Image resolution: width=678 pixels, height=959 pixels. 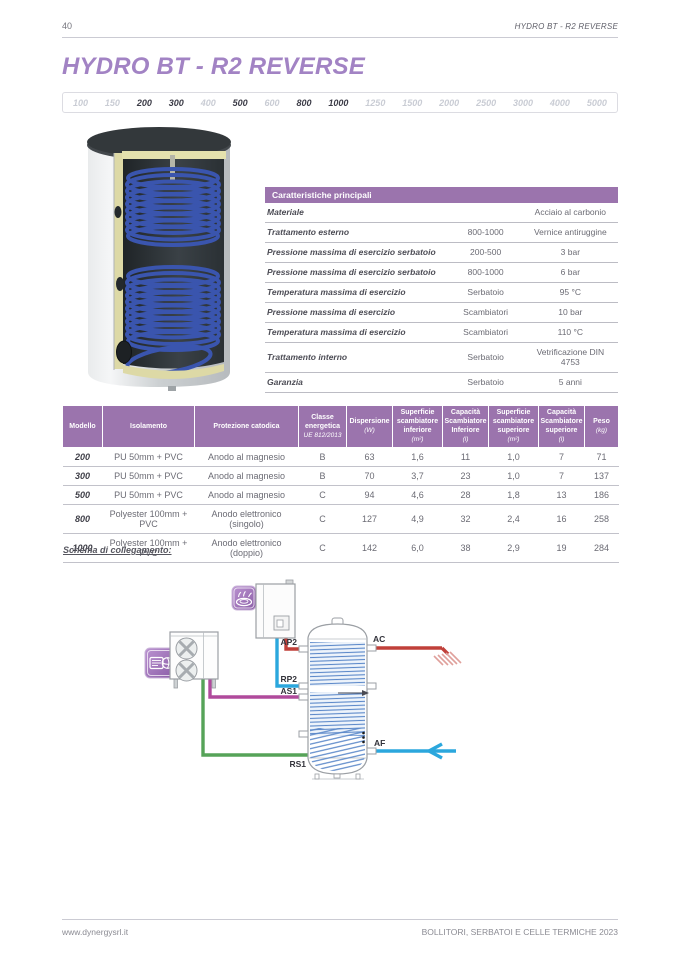 What do you see at coordinates (379, 639) in the screenshot?
I see `port-label-ac: AC` at bounding box center [379, 639].